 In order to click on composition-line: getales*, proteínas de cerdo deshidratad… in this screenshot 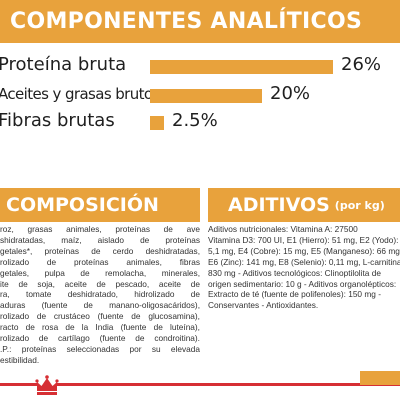, I will do `click(100, 250)`.